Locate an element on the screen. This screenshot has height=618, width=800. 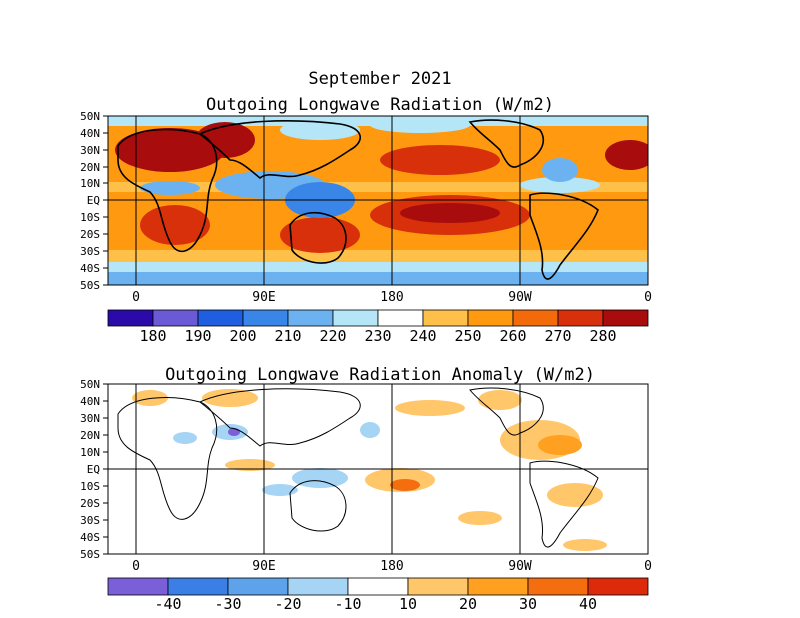
colorbar-label: 260 is located at coordinates (513, 336).